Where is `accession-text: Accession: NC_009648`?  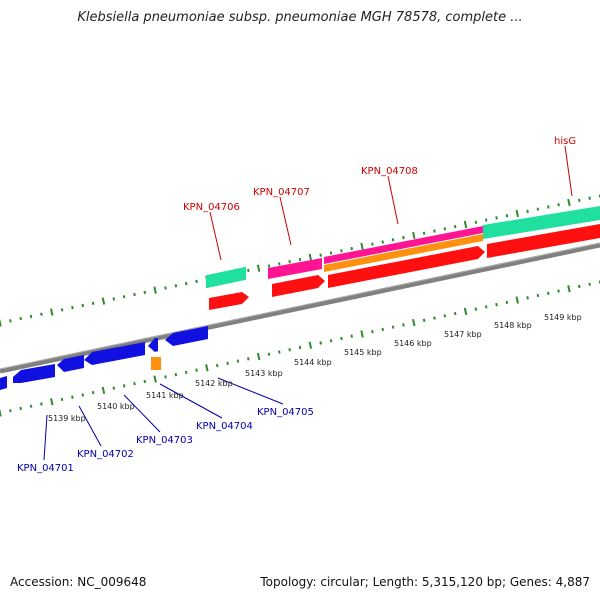
accession-text: Accession: NC_009648 is located at coordinates (78, 582).